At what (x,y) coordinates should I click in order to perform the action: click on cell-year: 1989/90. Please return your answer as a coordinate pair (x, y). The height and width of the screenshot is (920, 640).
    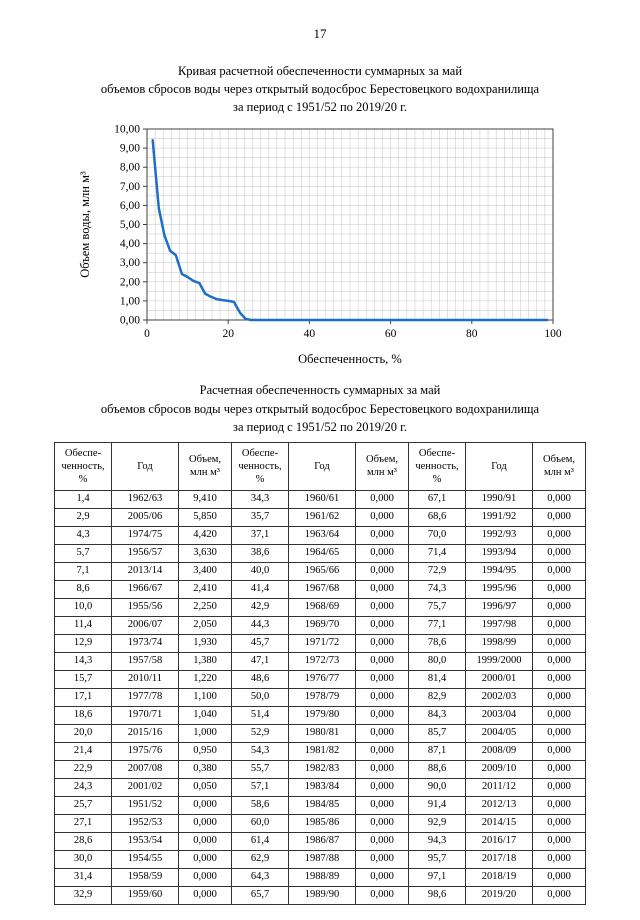
    Looking at the image, I should click on (322, 896).